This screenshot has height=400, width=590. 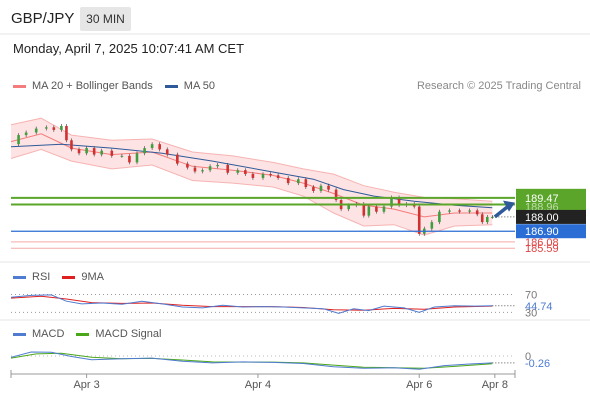 I want to click on ma50-line, so click(x=251, y=176).